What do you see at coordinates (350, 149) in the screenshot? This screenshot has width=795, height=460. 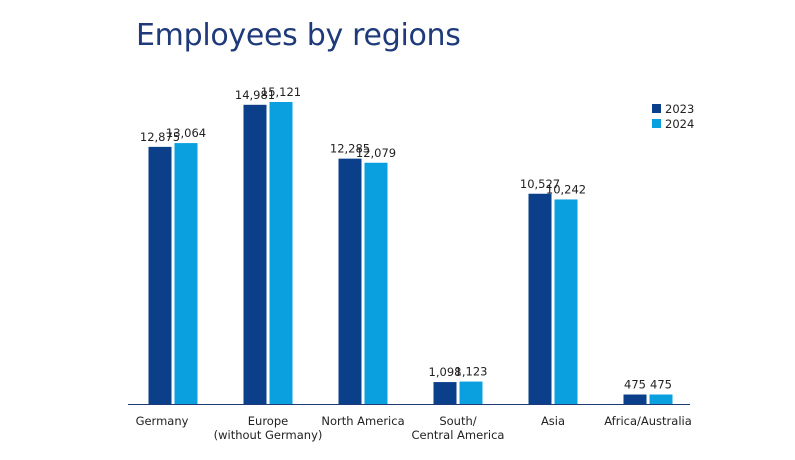 I see `data-label-2023-2: 12,285` at bounding box center [350, 149].